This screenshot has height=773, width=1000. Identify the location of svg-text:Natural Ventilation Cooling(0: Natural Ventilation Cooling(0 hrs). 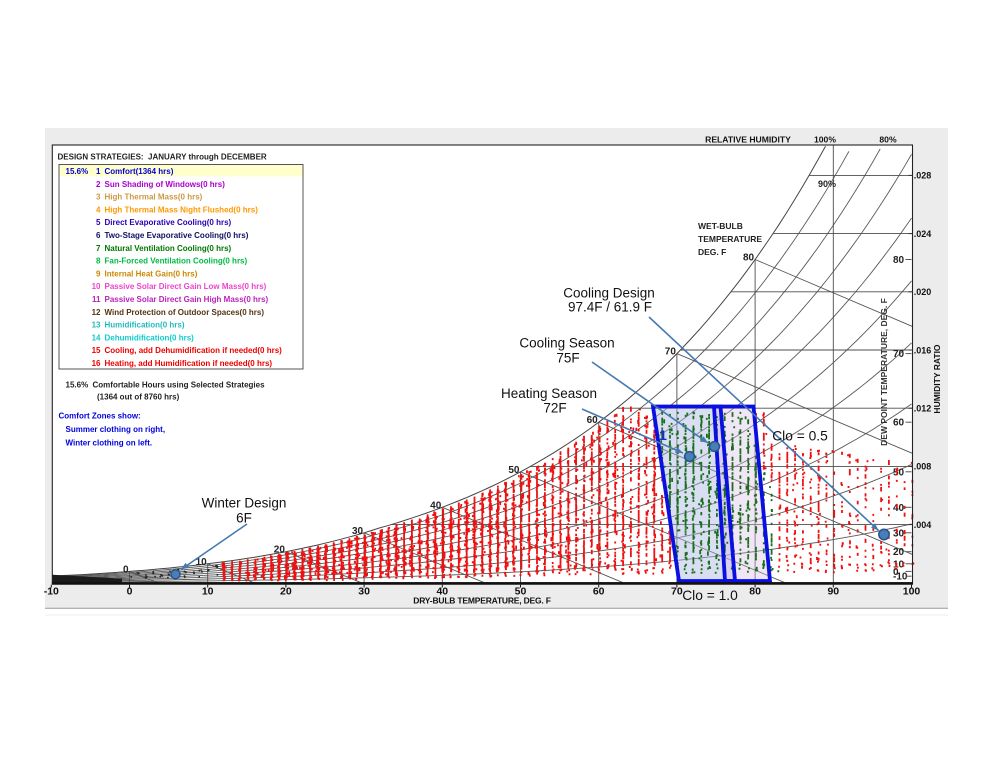
(168, 248).